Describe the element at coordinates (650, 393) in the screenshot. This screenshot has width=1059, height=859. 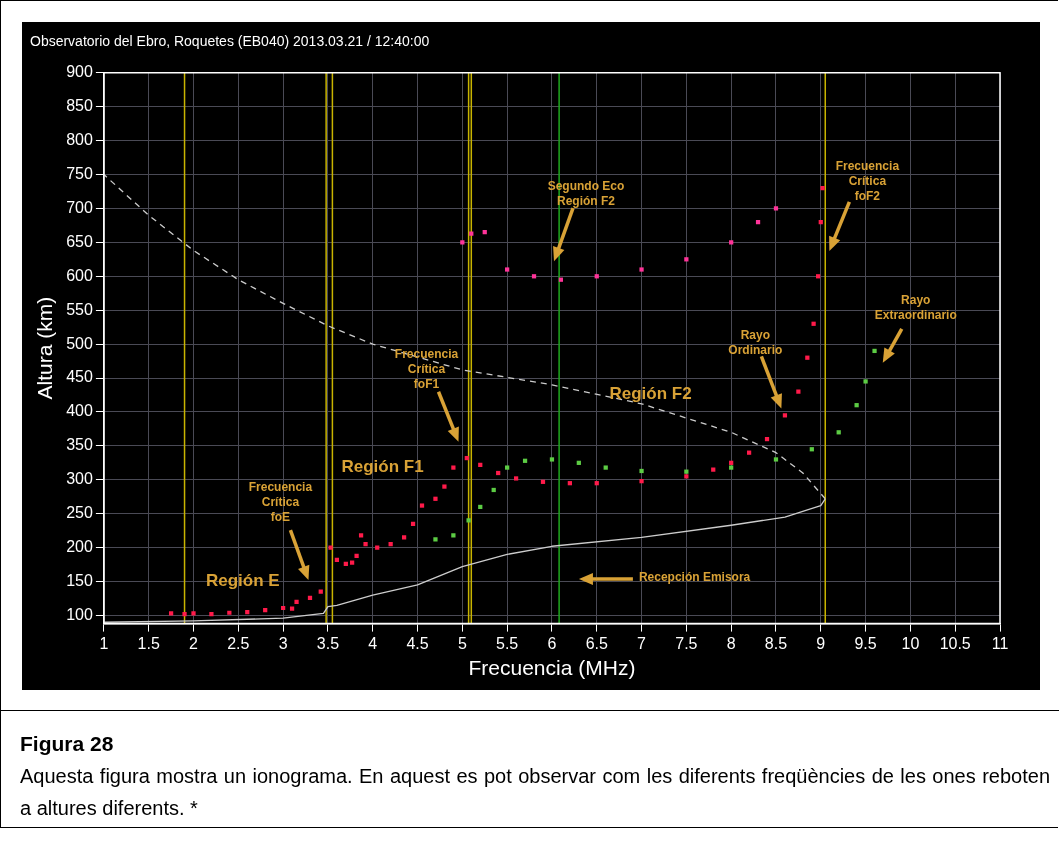
I see `annotation: Región F2` at that location.